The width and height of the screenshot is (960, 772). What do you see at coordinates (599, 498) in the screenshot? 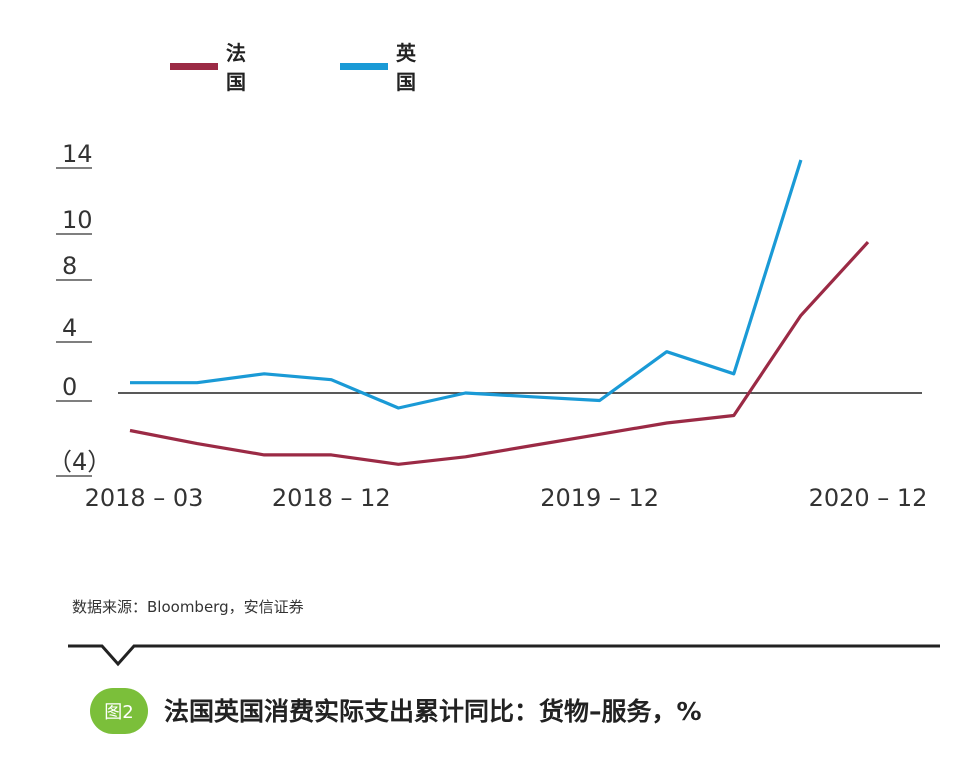
I see `x-tick-label: 2019 – 12` at bounding box center [599, 498].